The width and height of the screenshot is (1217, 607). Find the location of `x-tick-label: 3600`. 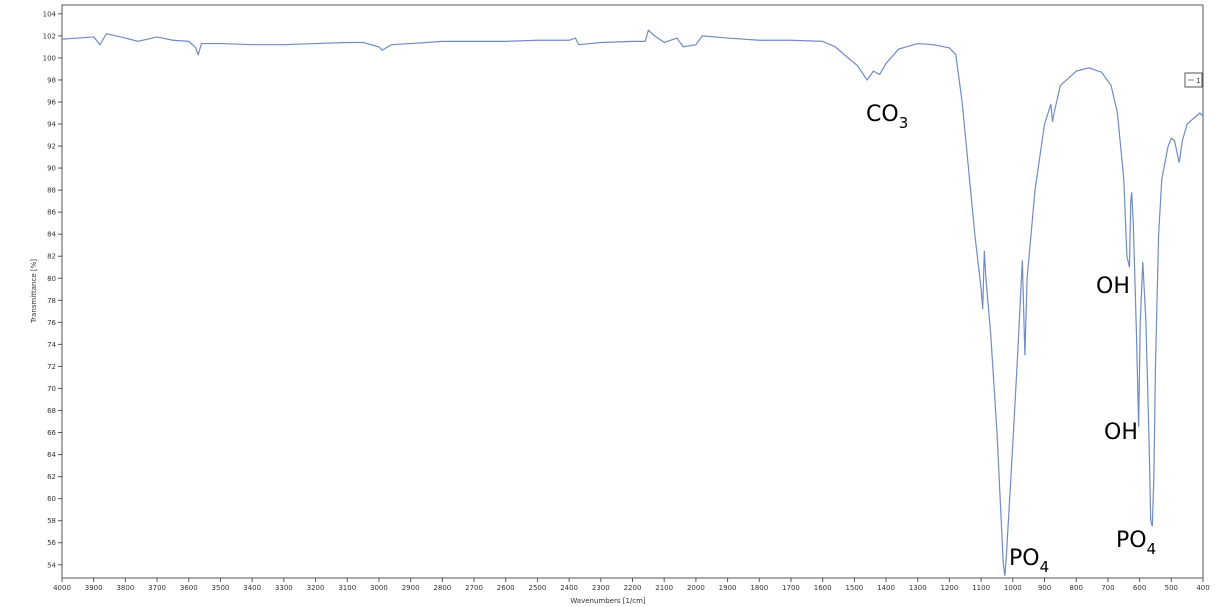

x-tick-label: 3600 is located at coordinates (189, 588).